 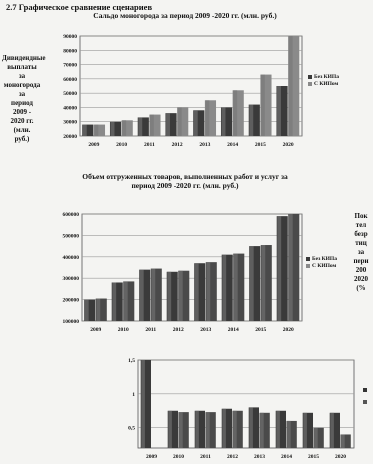 What do you see at coordinates (177, 145) in the screenshot?
I see `x-tick-label: 2012` at bounding box center [177, 145].